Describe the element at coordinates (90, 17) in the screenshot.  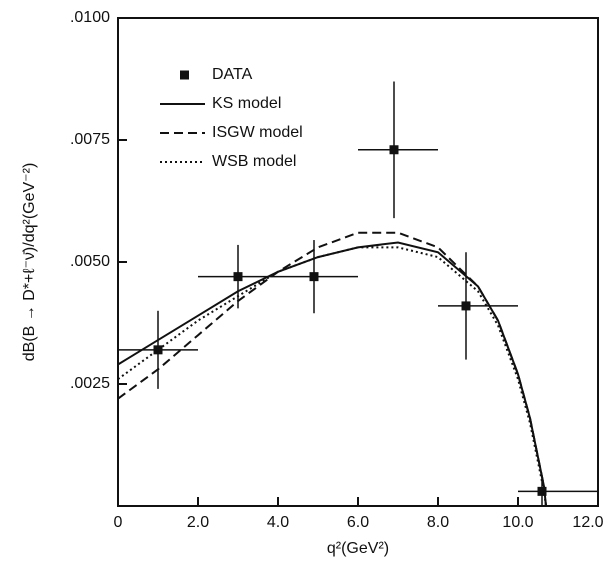
I see `y-tick-label: .0100` at that location.